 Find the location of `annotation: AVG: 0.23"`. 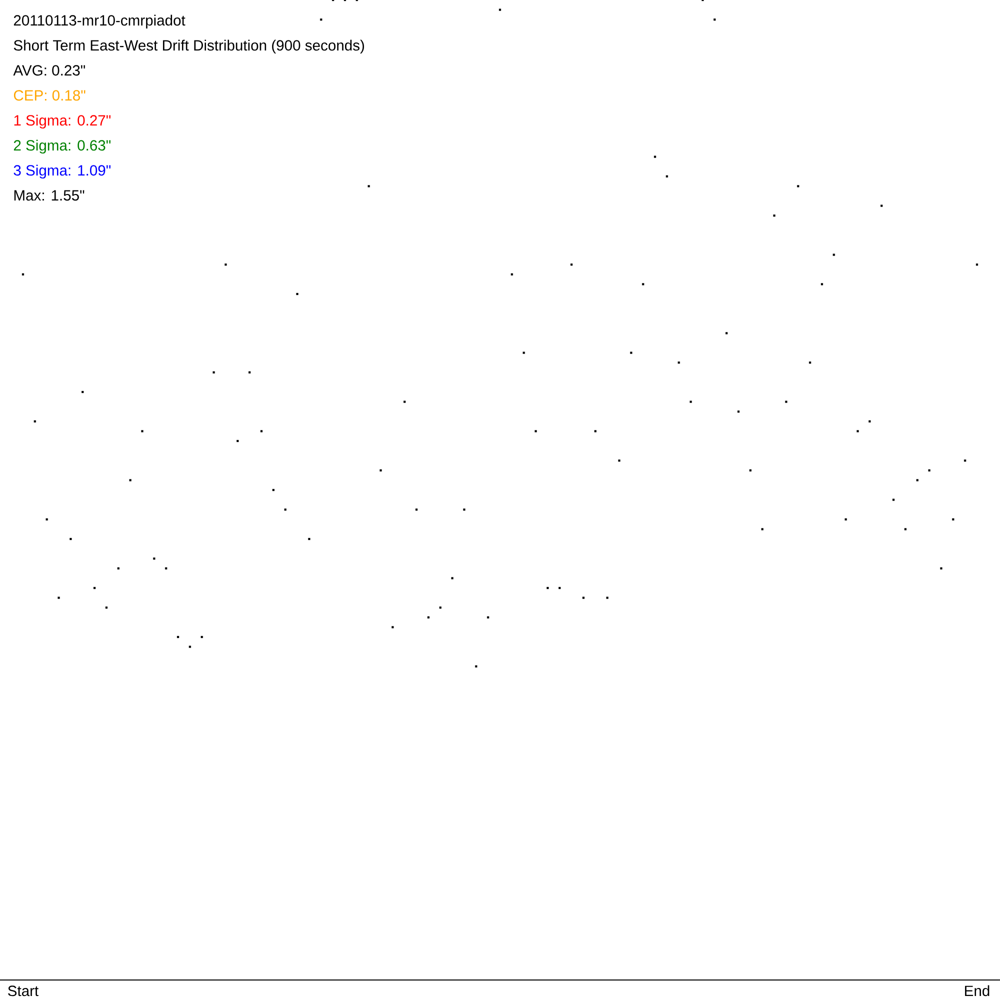

annotation: AVG: 0.23" is located at coordinates (49, 70).